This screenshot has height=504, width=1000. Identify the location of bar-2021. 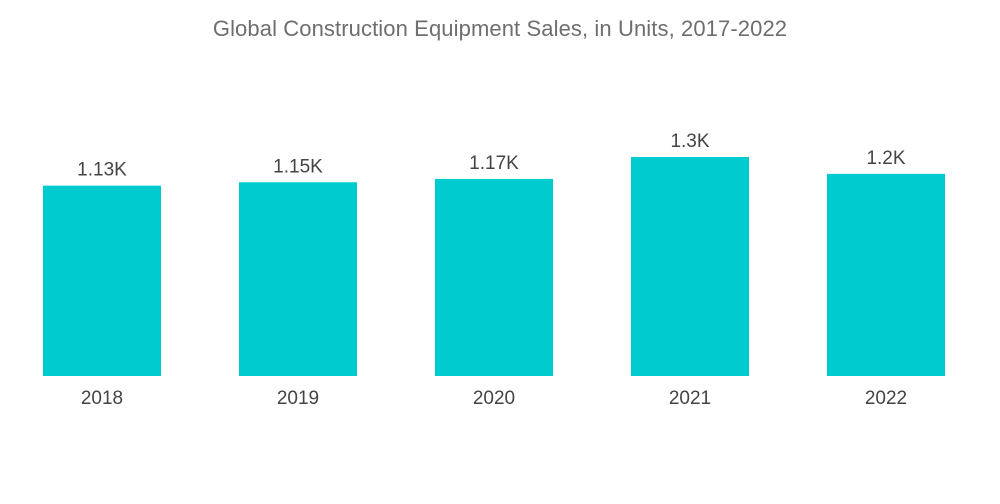
(690, 266).